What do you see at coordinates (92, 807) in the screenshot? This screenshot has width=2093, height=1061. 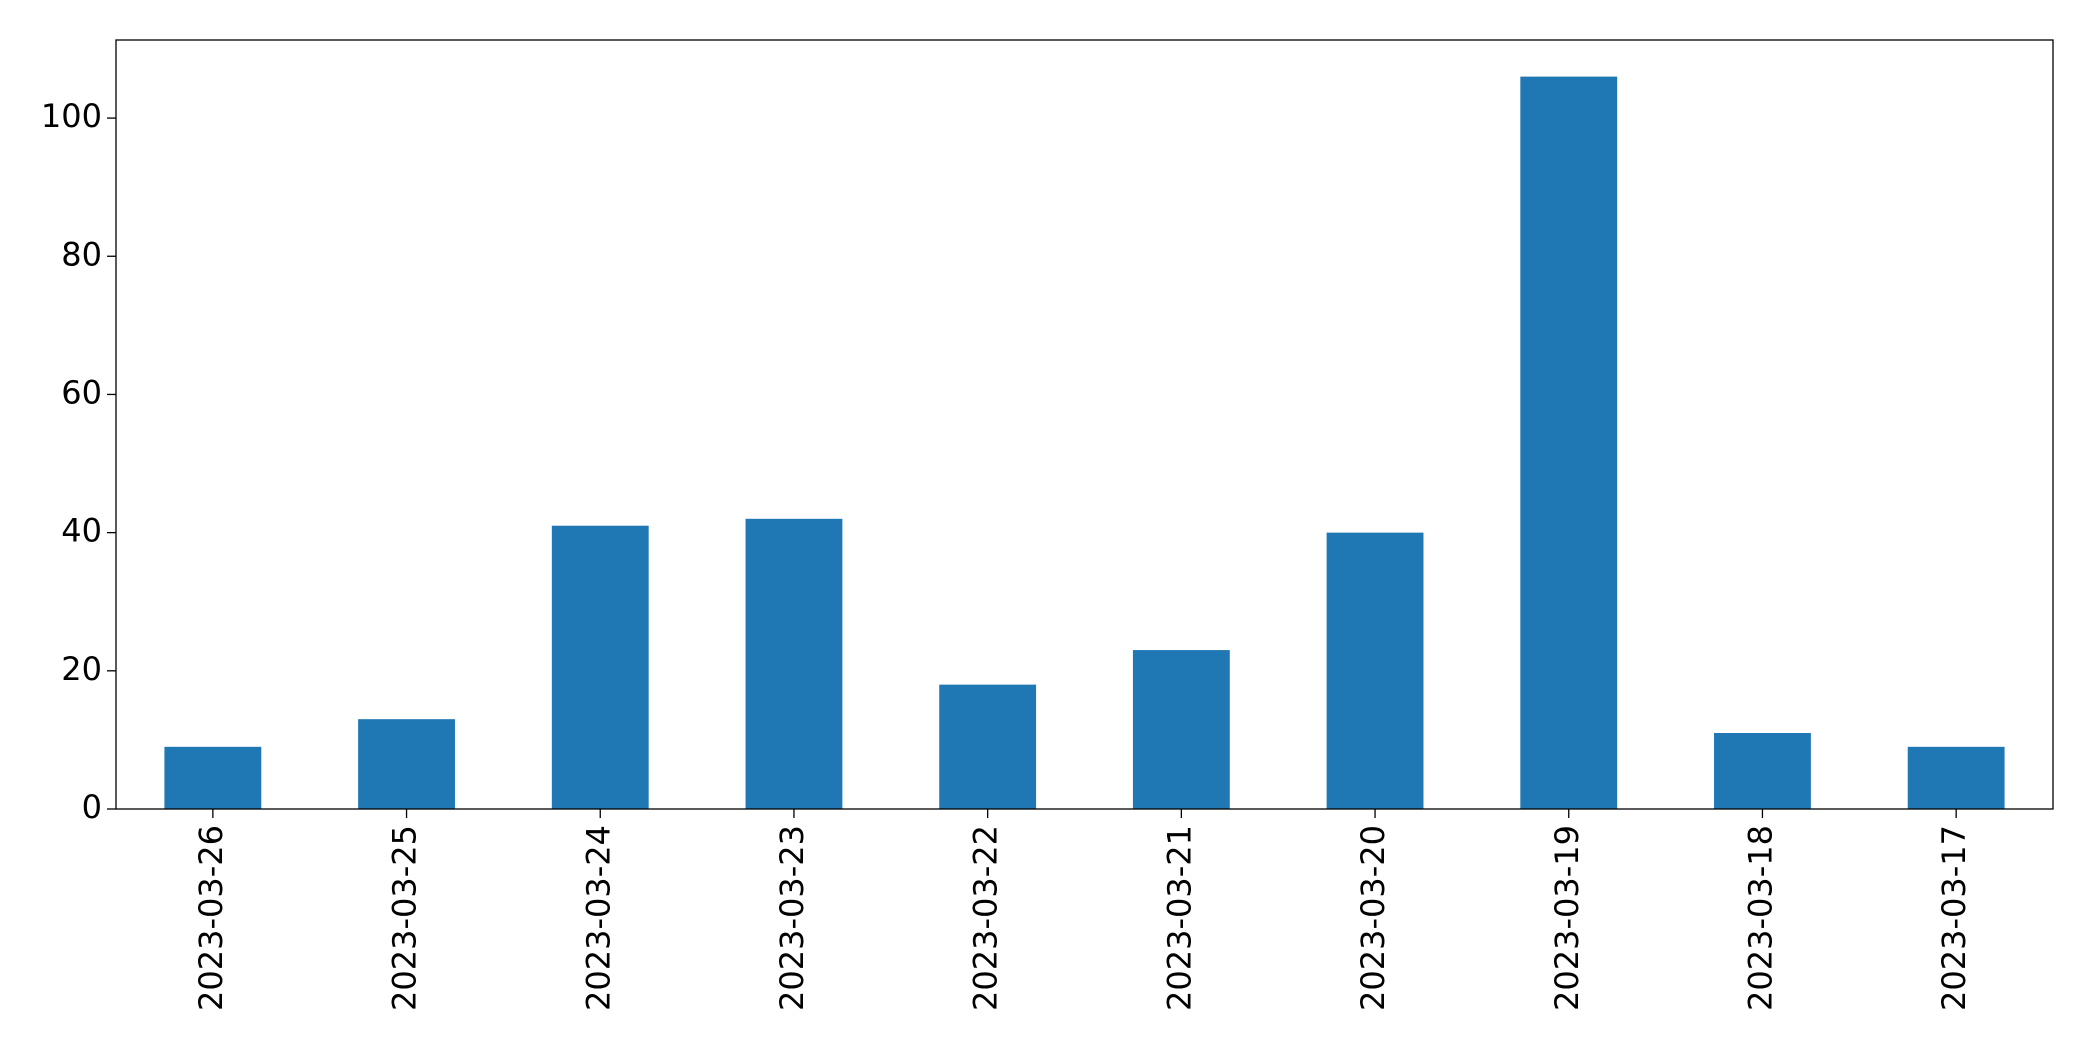 I see `y-tick-label: 0` at bounding box center [92, 807].